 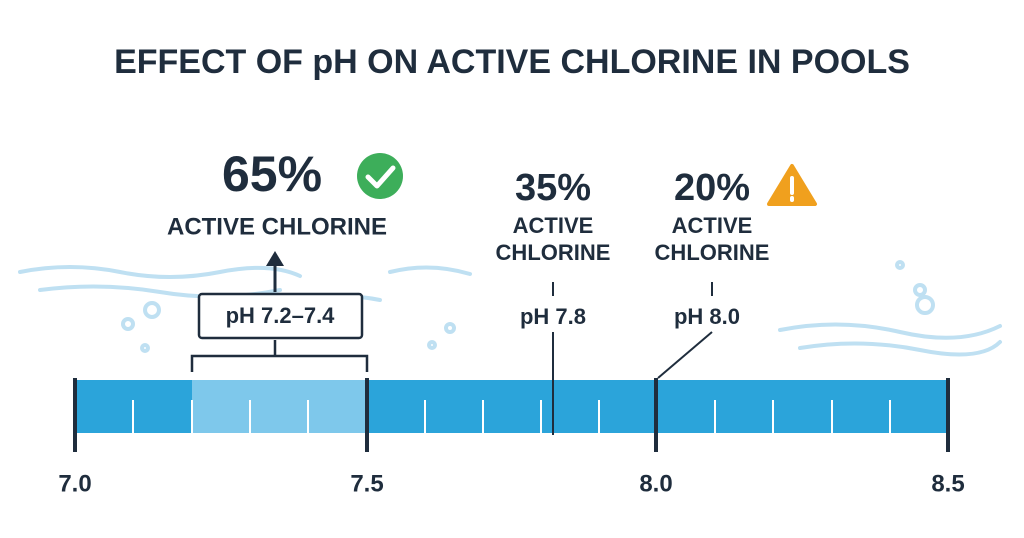 I want to click on scale-label: 8.0, so click(x=655, y=483).